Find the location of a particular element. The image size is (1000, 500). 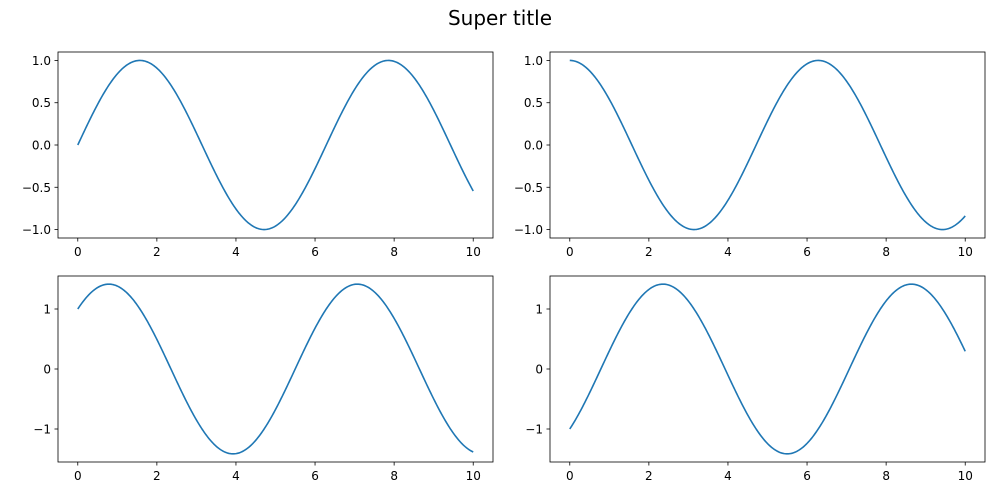

super-title: Super title is located at coordinates (500, 18).